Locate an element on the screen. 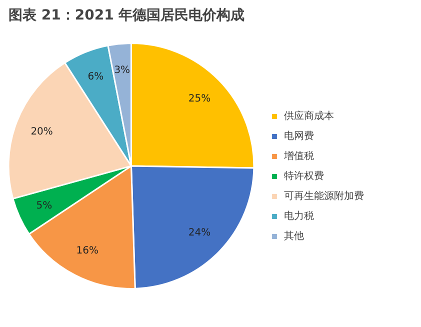  legend-label: 特许权费 is located at coordinates (304, 176).